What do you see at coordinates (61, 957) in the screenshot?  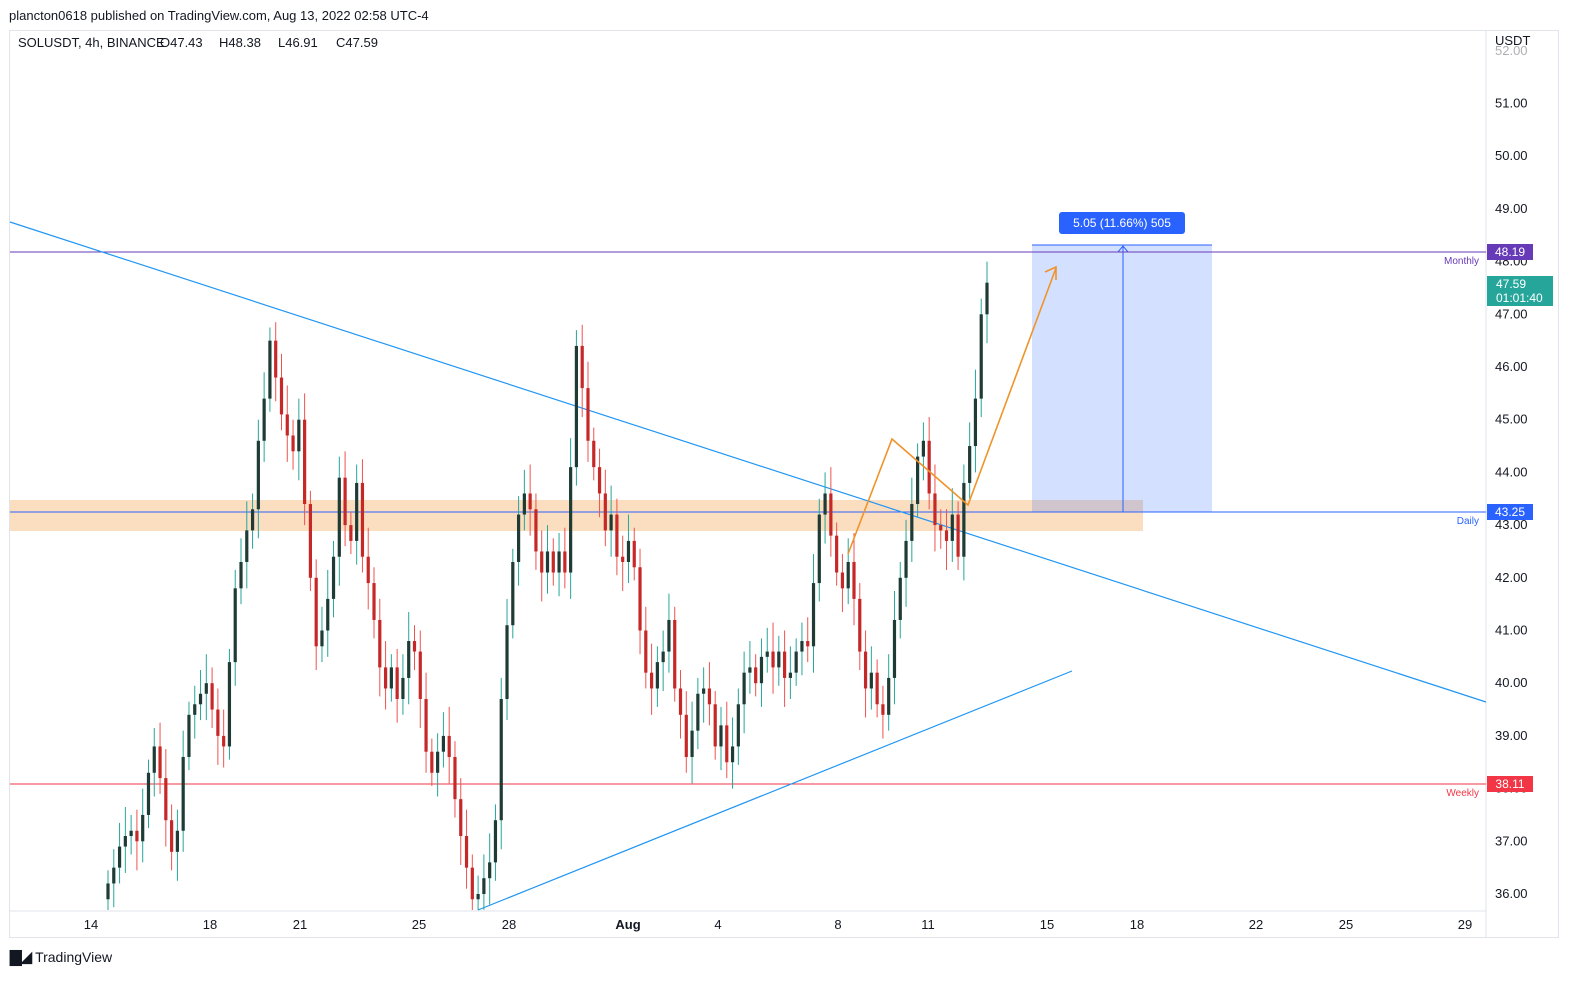 I see `tradingview-logo: ▇◢ TradingView` at bounding box center [61, 957].